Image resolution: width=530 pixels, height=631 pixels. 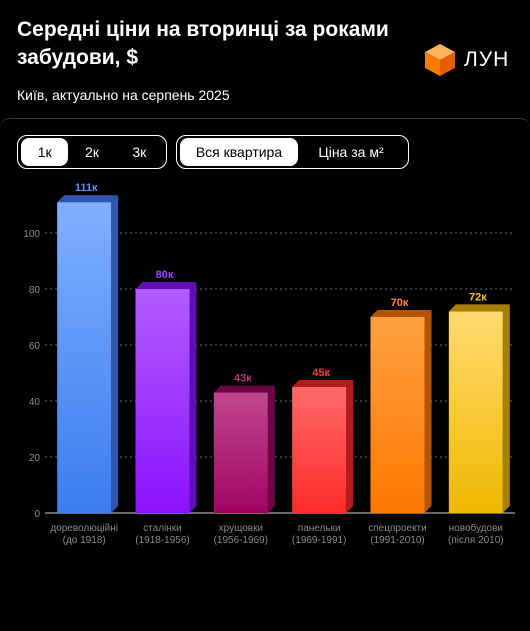 I want to click on data-label: 80к, so click(x=165, y=275).